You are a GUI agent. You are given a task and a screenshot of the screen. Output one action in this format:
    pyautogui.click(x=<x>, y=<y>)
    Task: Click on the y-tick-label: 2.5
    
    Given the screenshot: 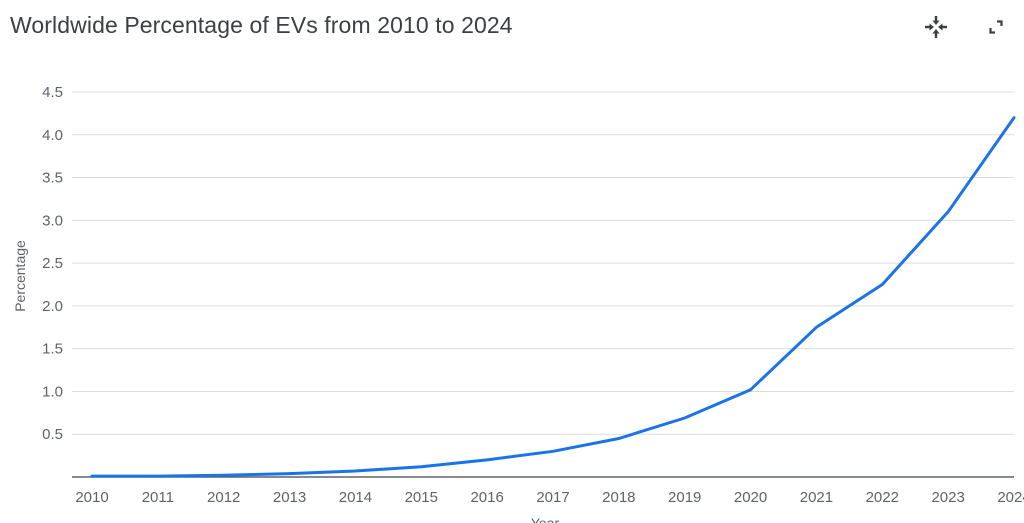 What is the action you would take?
    pyautogui.click(x=52, y=263)
    